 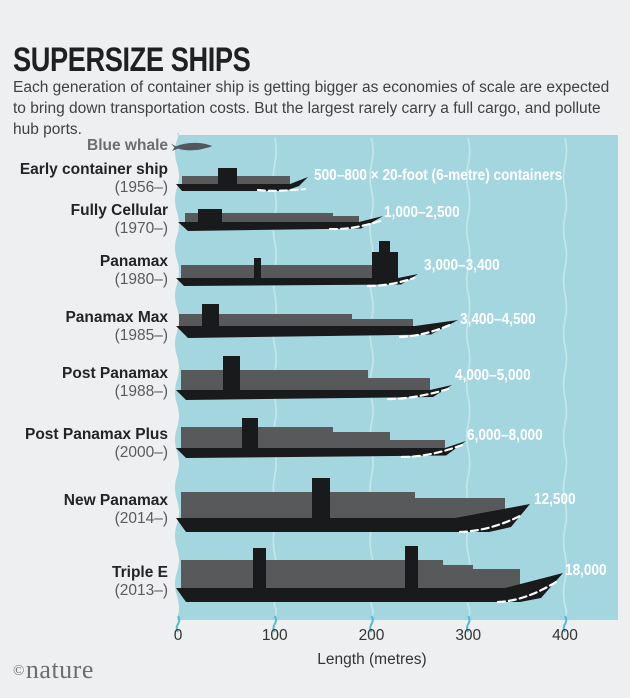 I want to click on copyright-symbol: ©, so click(x=19, y=671).